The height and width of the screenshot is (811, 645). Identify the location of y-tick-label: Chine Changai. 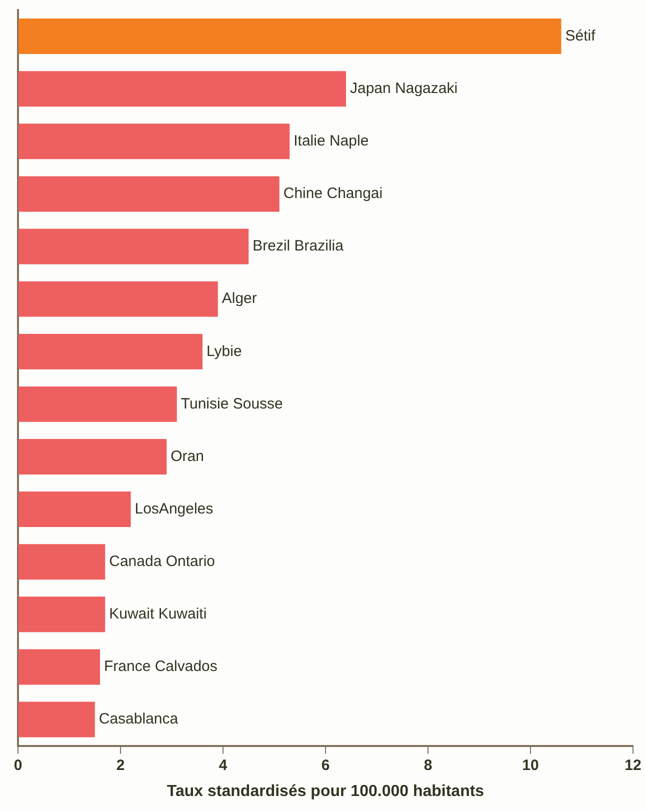
(333, 193).